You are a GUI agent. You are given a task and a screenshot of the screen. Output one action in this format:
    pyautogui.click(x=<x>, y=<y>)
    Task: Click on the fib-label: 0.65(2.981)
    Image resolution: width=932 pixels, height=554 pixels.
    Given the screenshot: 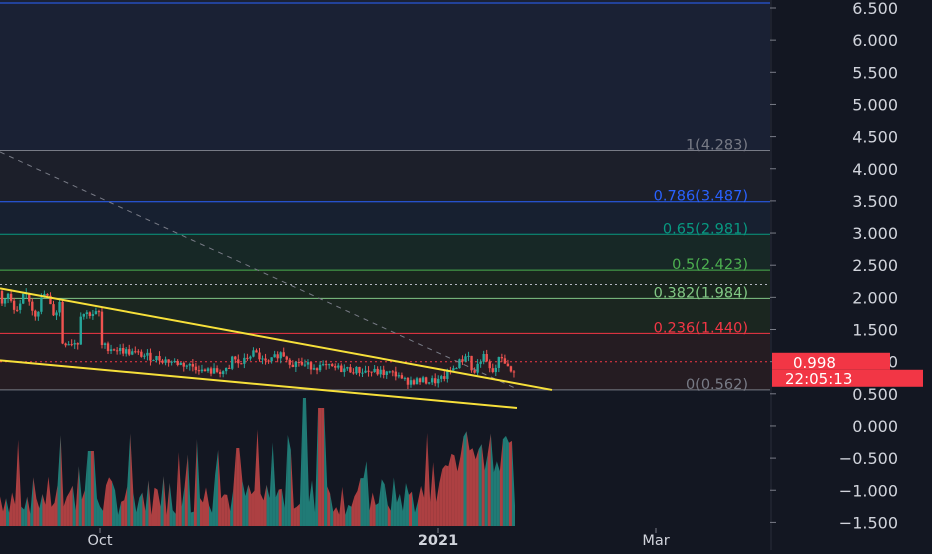 What is the action you would take?
    pyautogui.click(x=705, y=229)
    